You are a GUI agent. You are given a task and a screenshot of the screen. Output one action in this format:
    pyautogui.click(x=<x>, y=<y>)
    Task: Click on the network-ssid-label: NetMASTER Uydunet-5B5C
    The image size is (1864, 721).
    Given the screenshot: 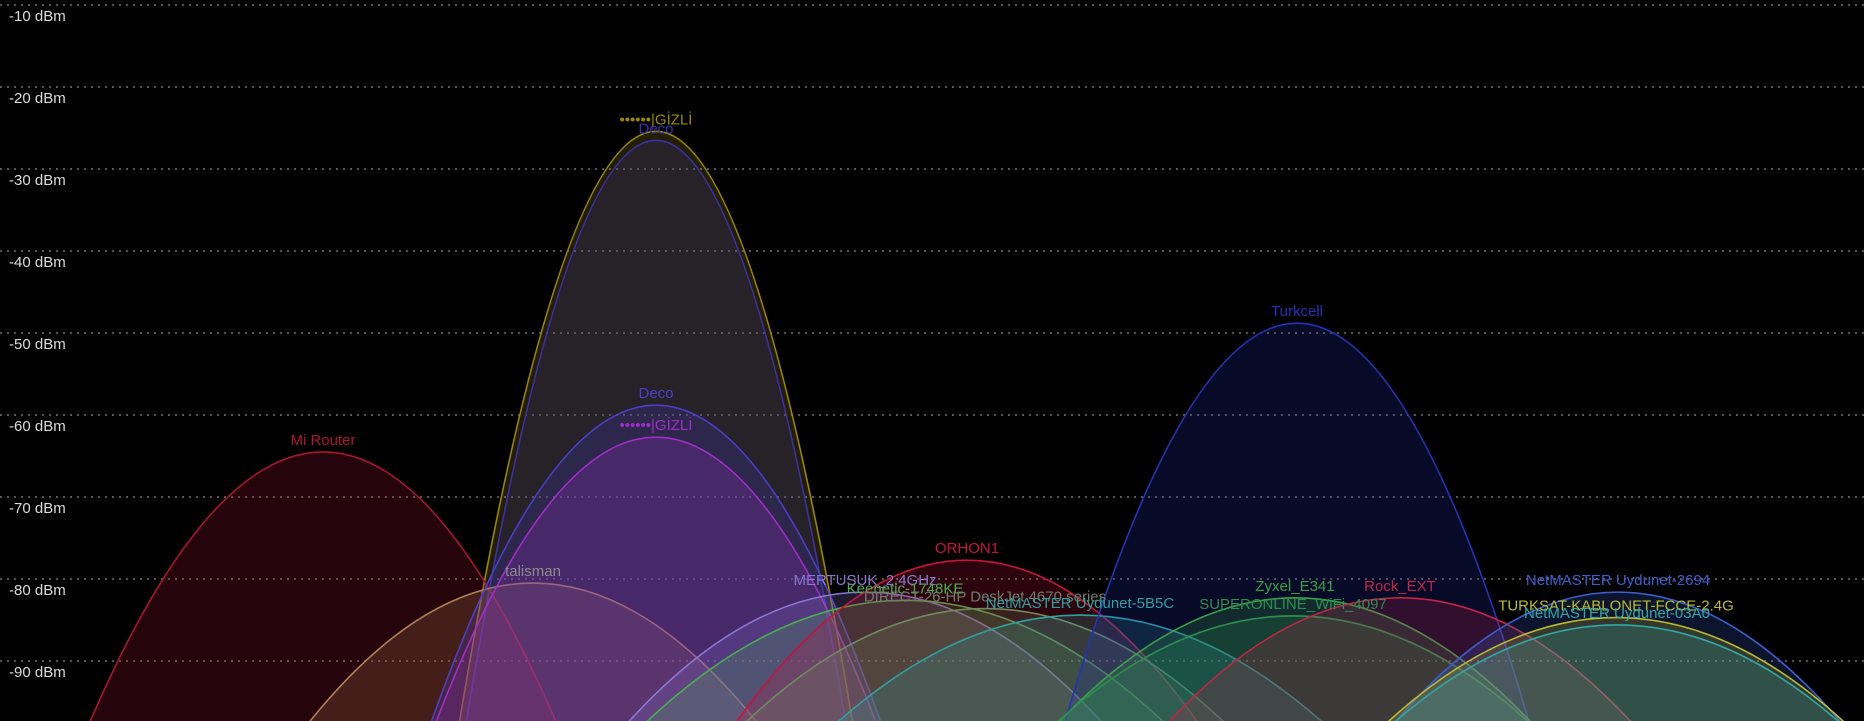 What is the action you would take?
    pyautogui.click(x=1080, y=603)
    